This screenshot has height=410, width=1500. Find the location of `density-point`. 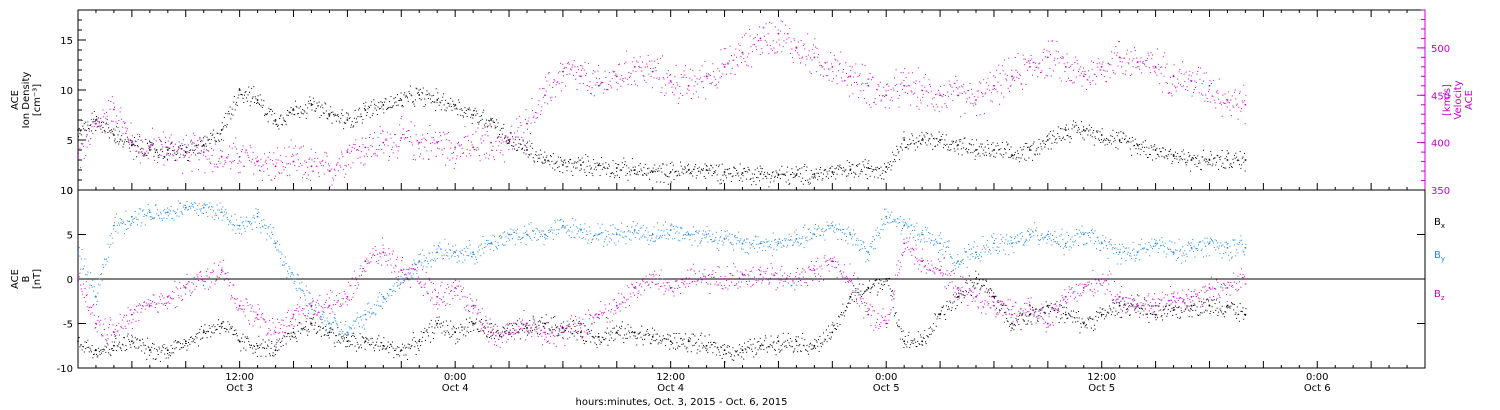

density-point is located at coordinates (257, 100).